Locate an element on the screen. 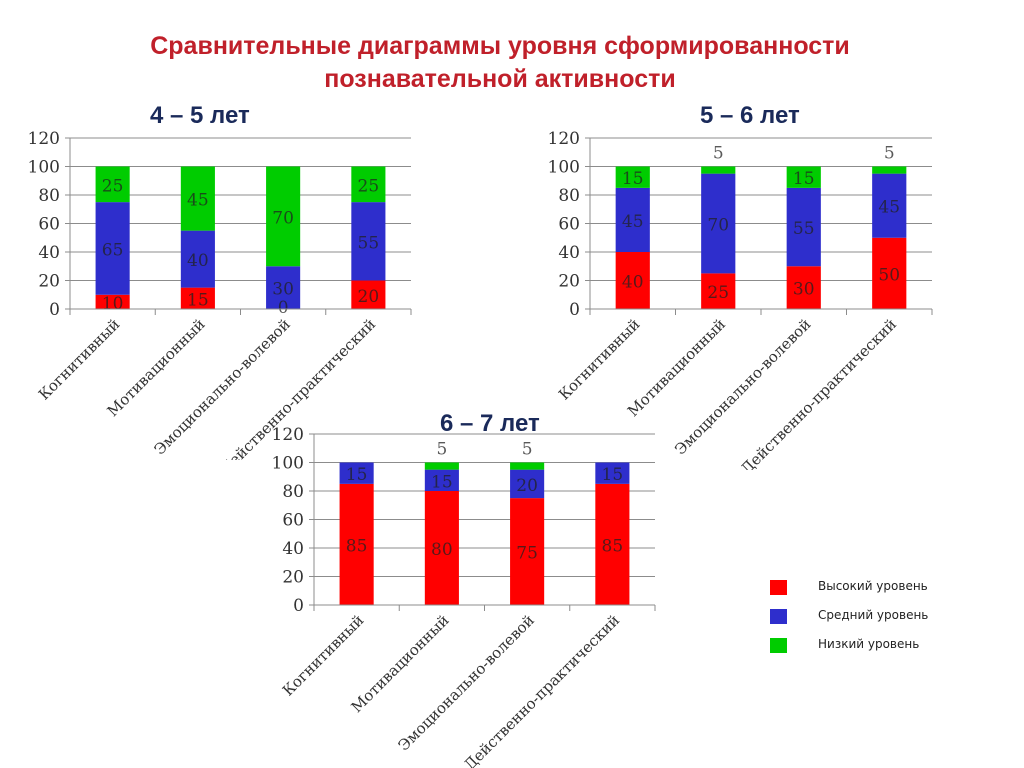  data-label: 50 is located at coordinates (889, 275).